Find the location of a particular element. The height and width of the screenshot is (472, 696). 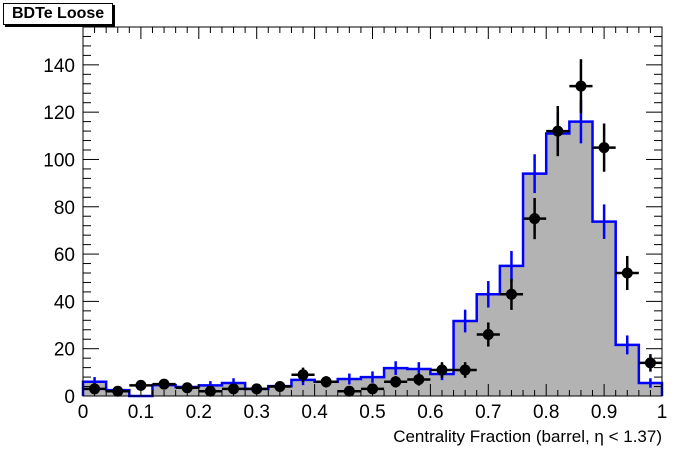

y-tick-label: 80 is located at coordinates (64, 208).